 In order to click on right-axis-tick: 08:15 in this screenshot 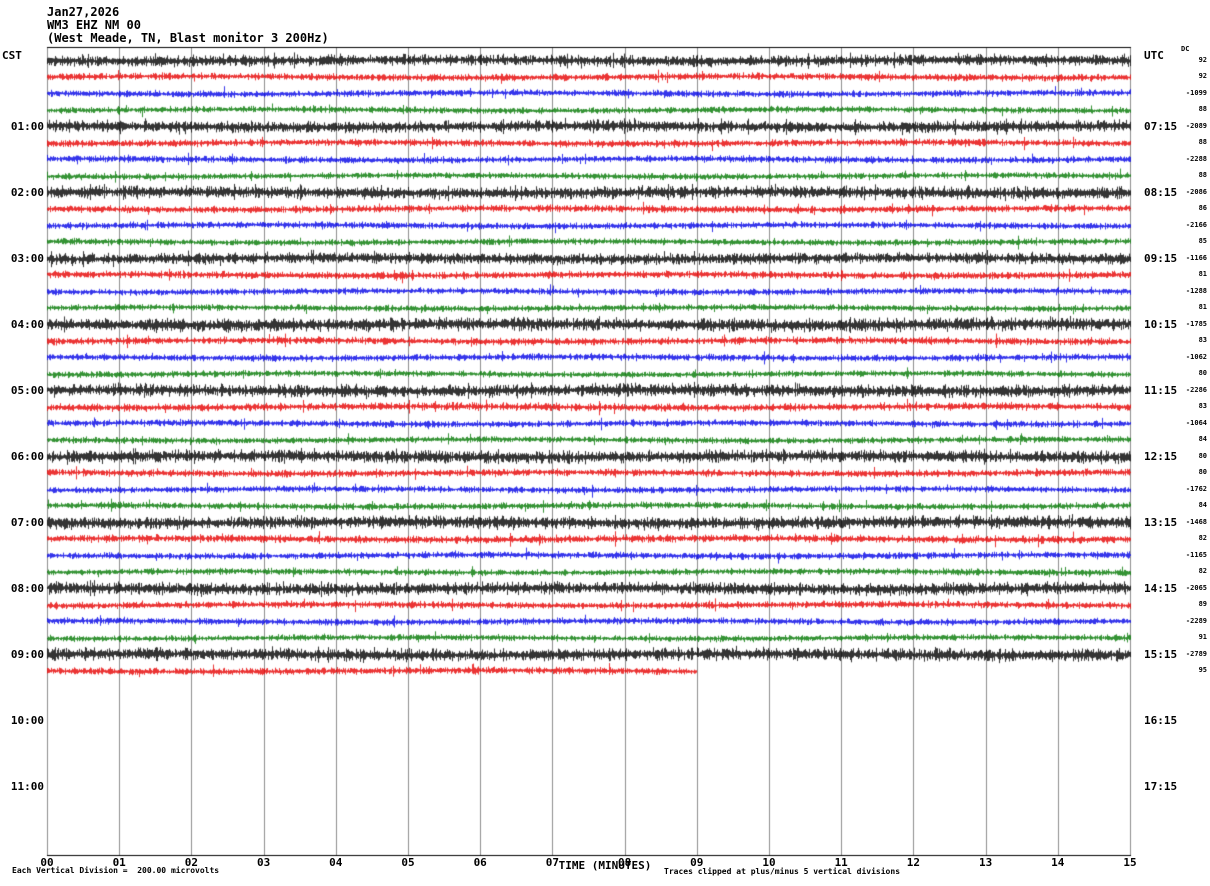, I will do `click(1161, 192)`.